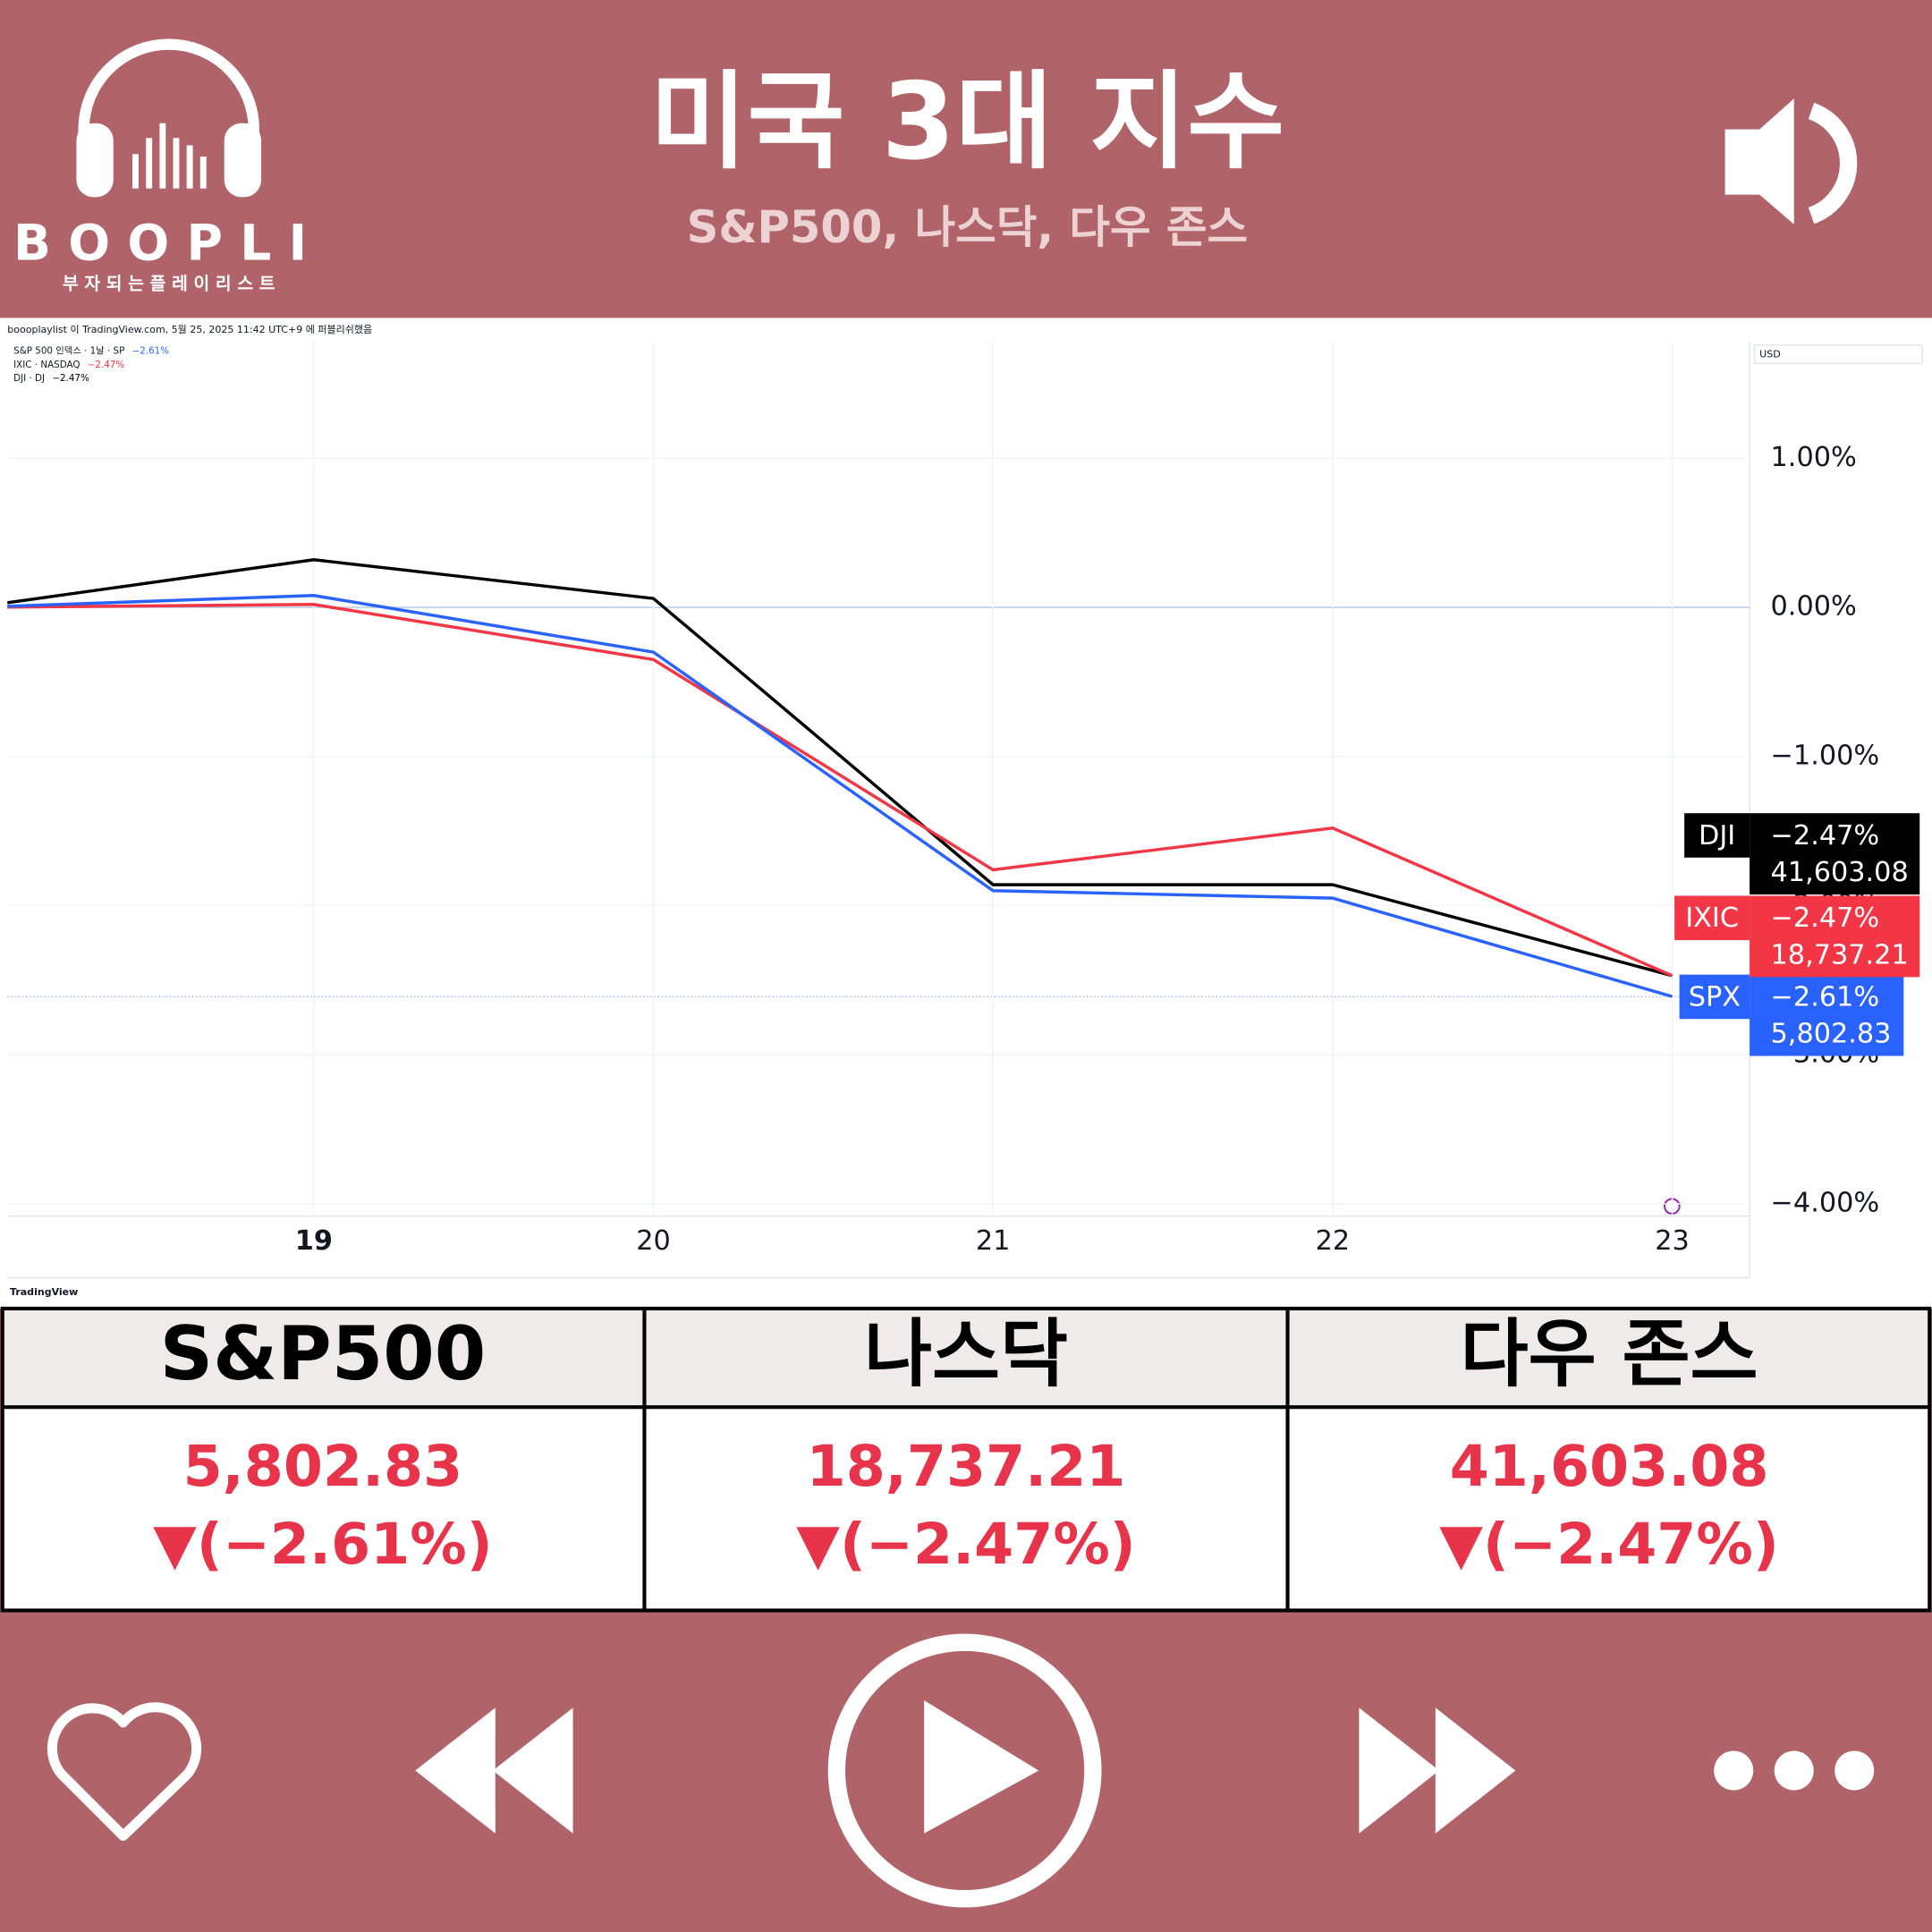 Image resolution: width=1932 pixels, height=1932 pixels. Describe the element at coordinates (1770, 354) in the screenshot. I see `currency: USD` at that location.